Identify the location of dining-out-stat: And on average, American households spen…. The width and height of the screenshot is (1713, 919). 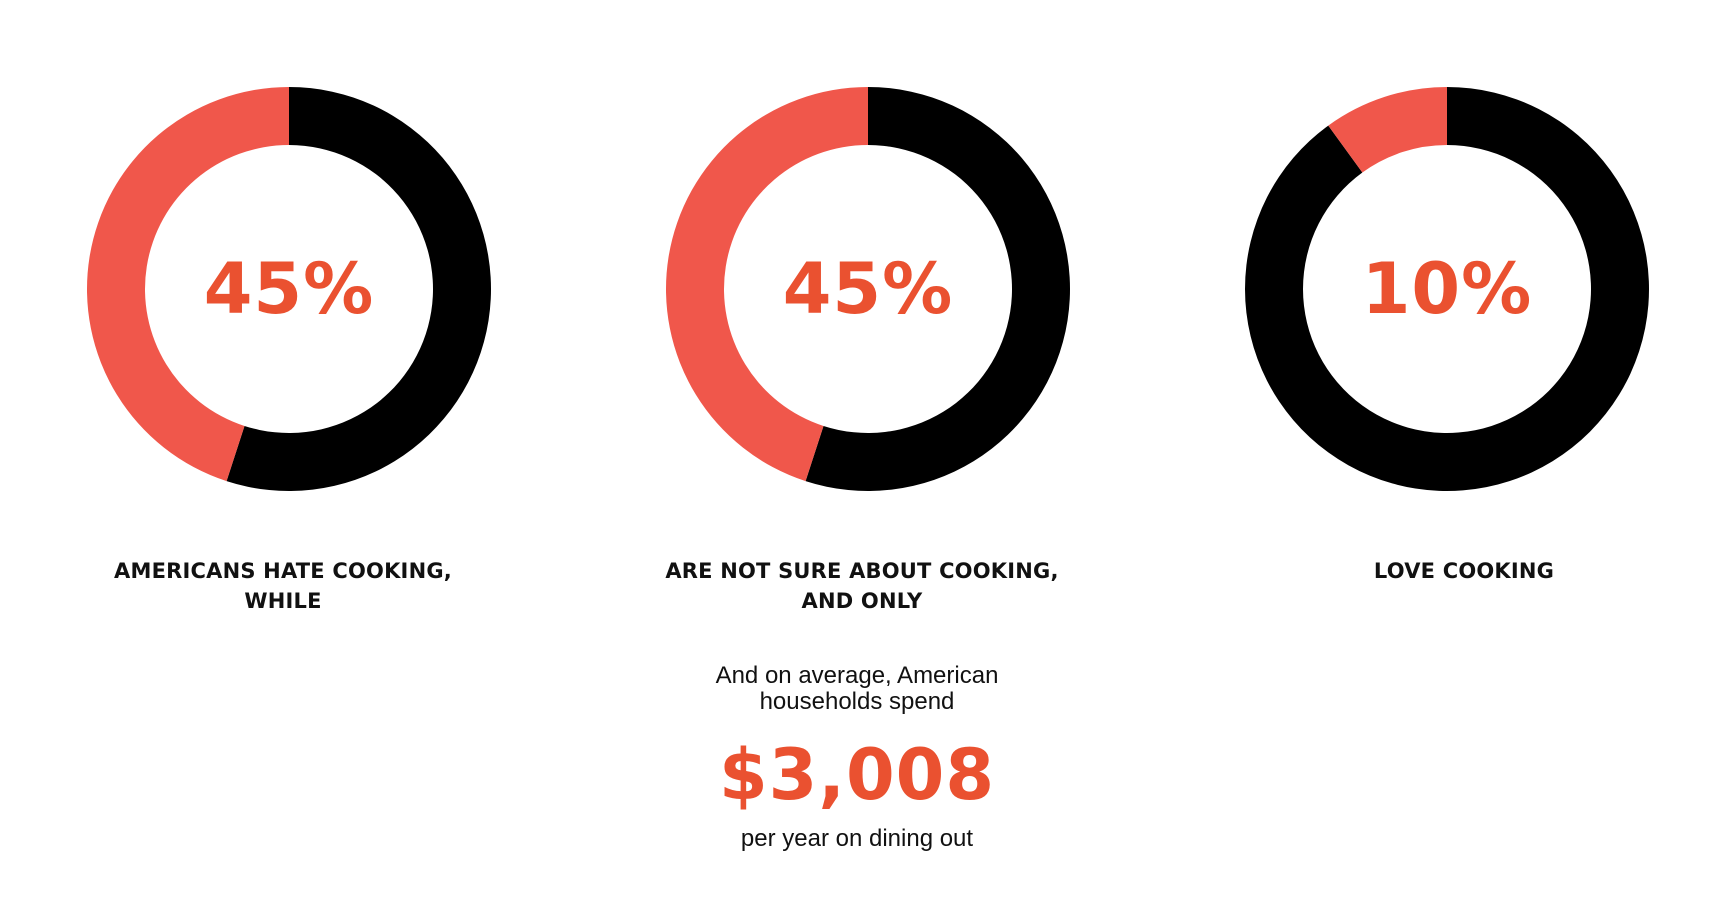
(857, 758).